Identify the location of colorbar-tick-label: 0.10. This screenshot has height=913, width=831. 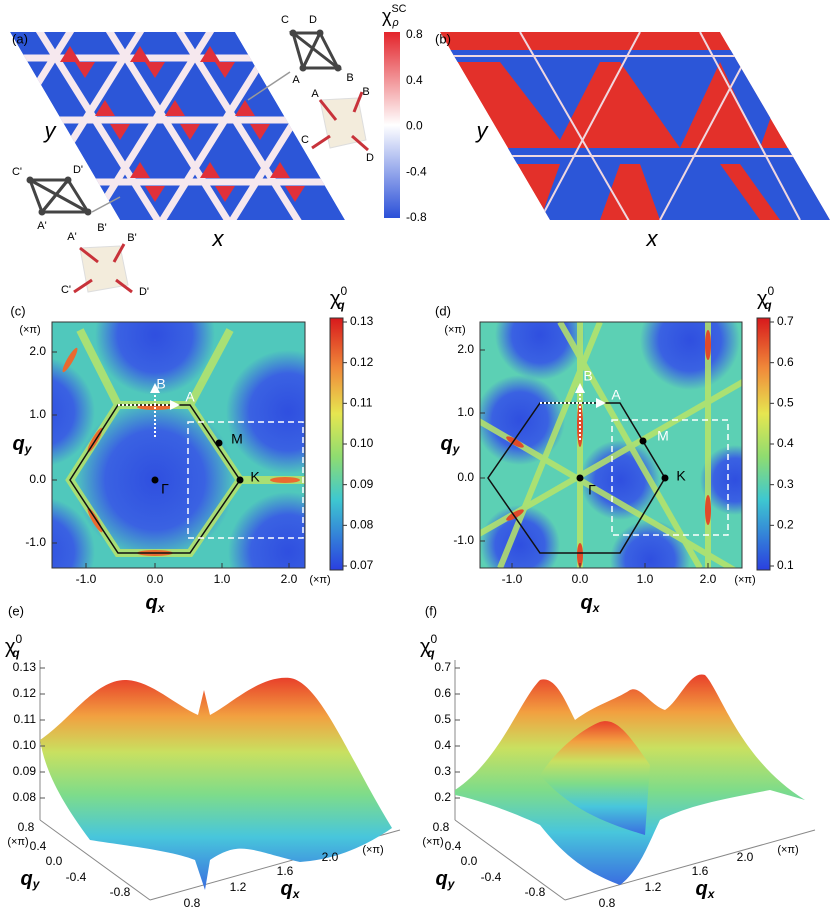
(362, 443).